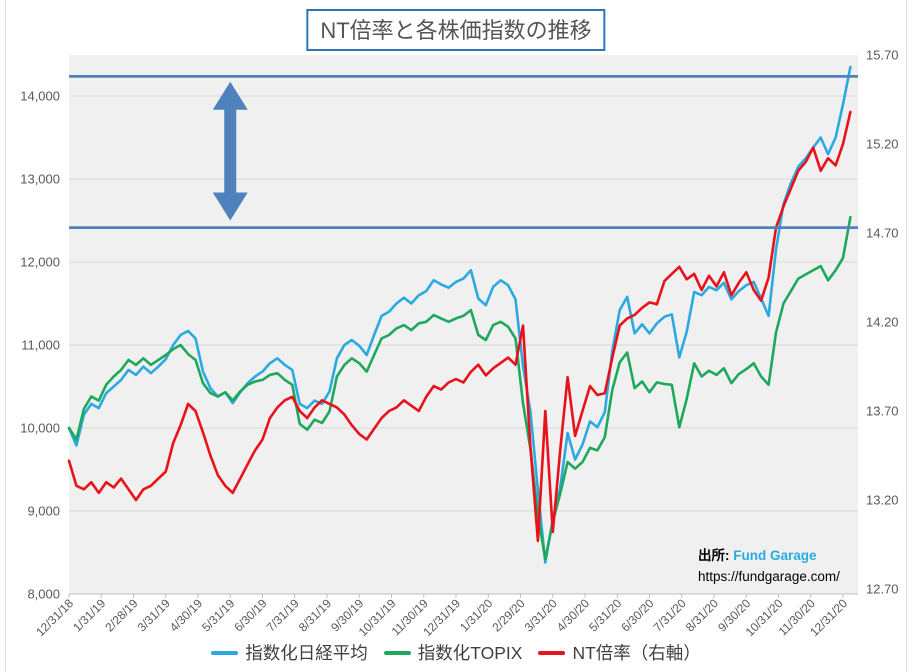  What do you see at coordinates (637, 615) in the screenshot?
I see `x-axis-label: 6/30/20` at bounding box center [637, 615].